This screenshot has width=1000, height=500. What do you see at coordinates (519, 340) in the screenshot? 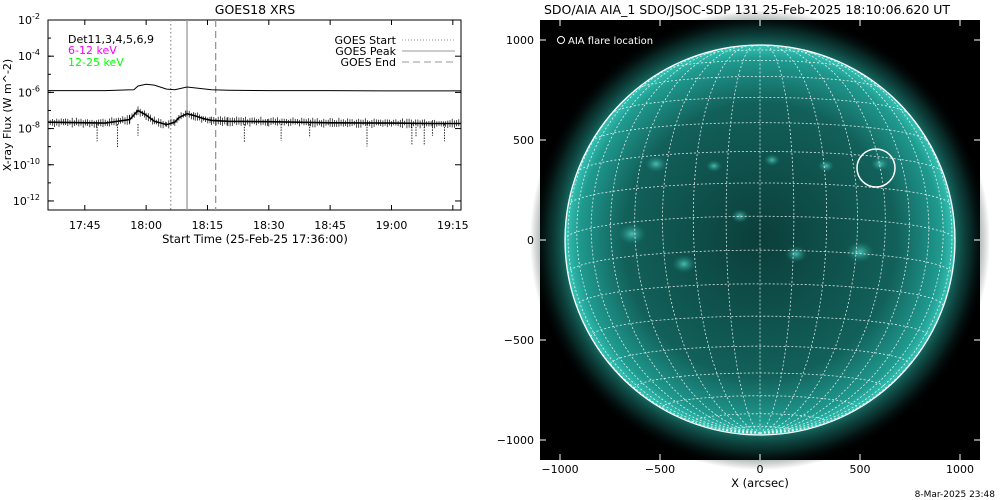
I see `aia-y-tick-label-1: −500` at bounding box center [519, 340].